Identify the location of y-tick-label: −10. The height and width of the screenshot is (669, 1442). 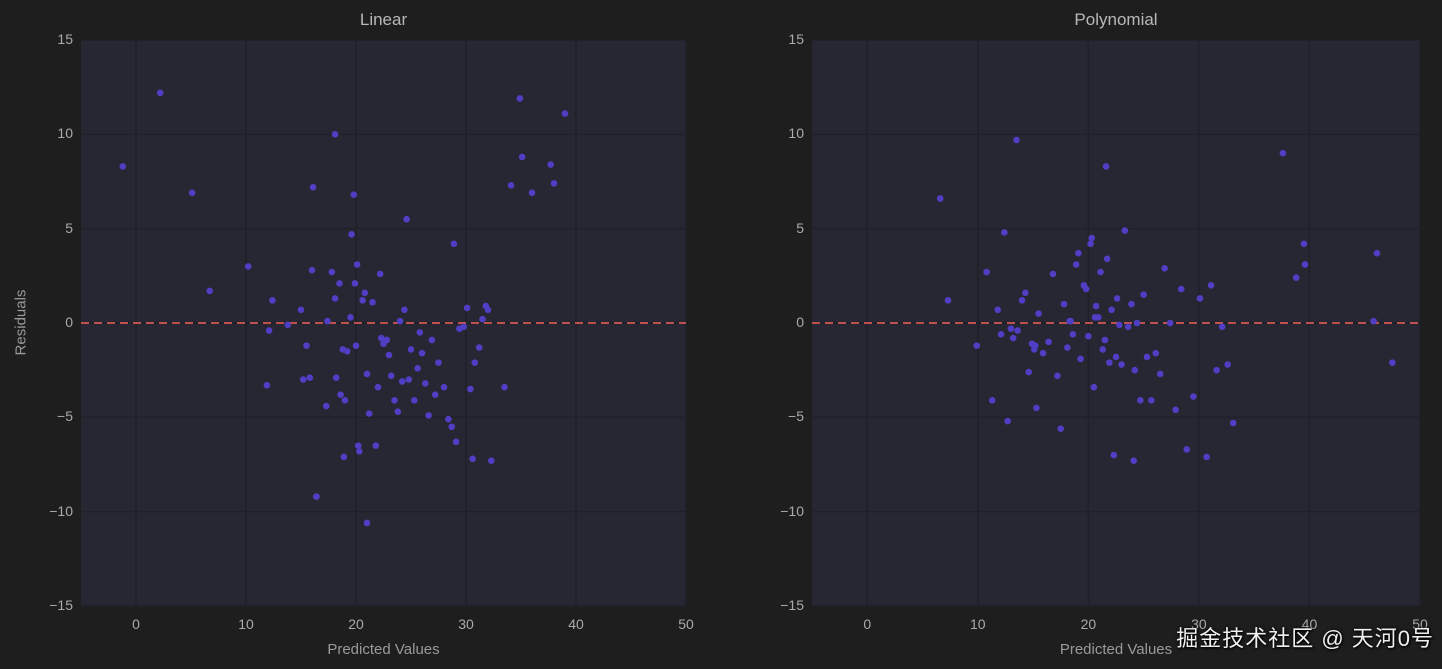
(61, 510).